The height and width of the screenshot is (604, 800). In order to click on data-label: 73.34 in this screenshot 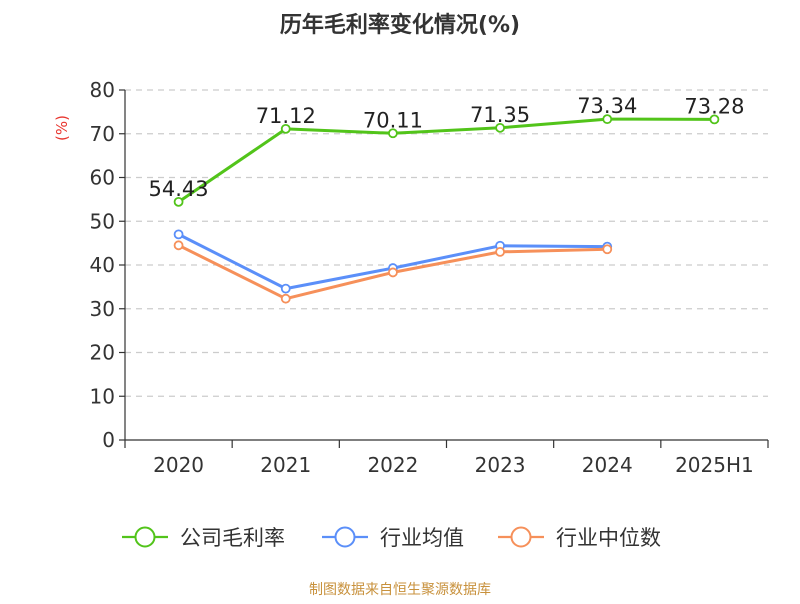, I will do `click(607, 106)`.